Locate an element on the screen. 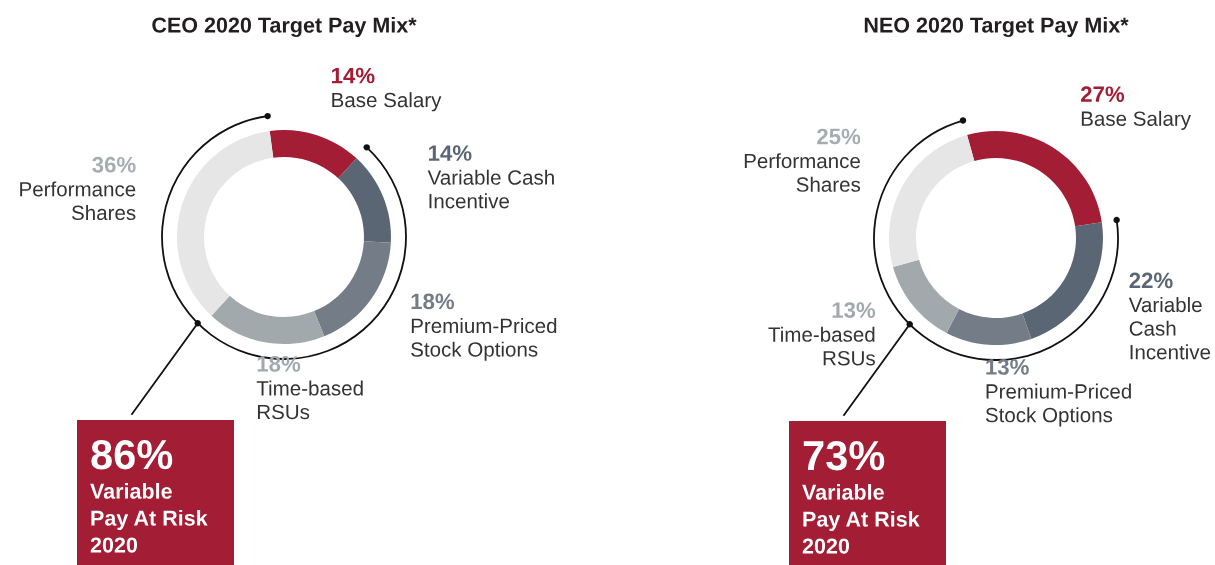  chart-title: CEO 2020 Target Pay Mix* is located at coordinates (284, 27).